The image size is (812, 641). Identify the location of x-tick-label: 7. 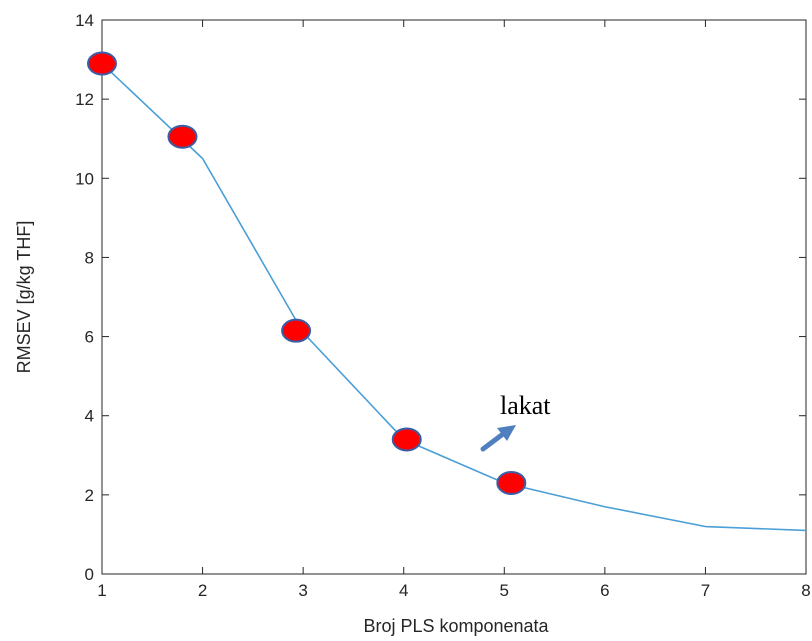
(705, 590).